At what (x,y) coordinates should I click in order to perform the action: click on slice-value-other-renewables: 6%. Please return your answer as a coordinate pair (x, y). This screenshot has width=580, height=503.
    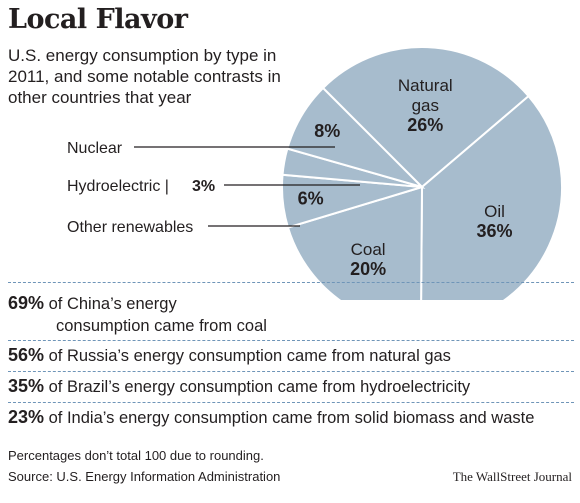
    Looking at the image, I should click on (311, 199).